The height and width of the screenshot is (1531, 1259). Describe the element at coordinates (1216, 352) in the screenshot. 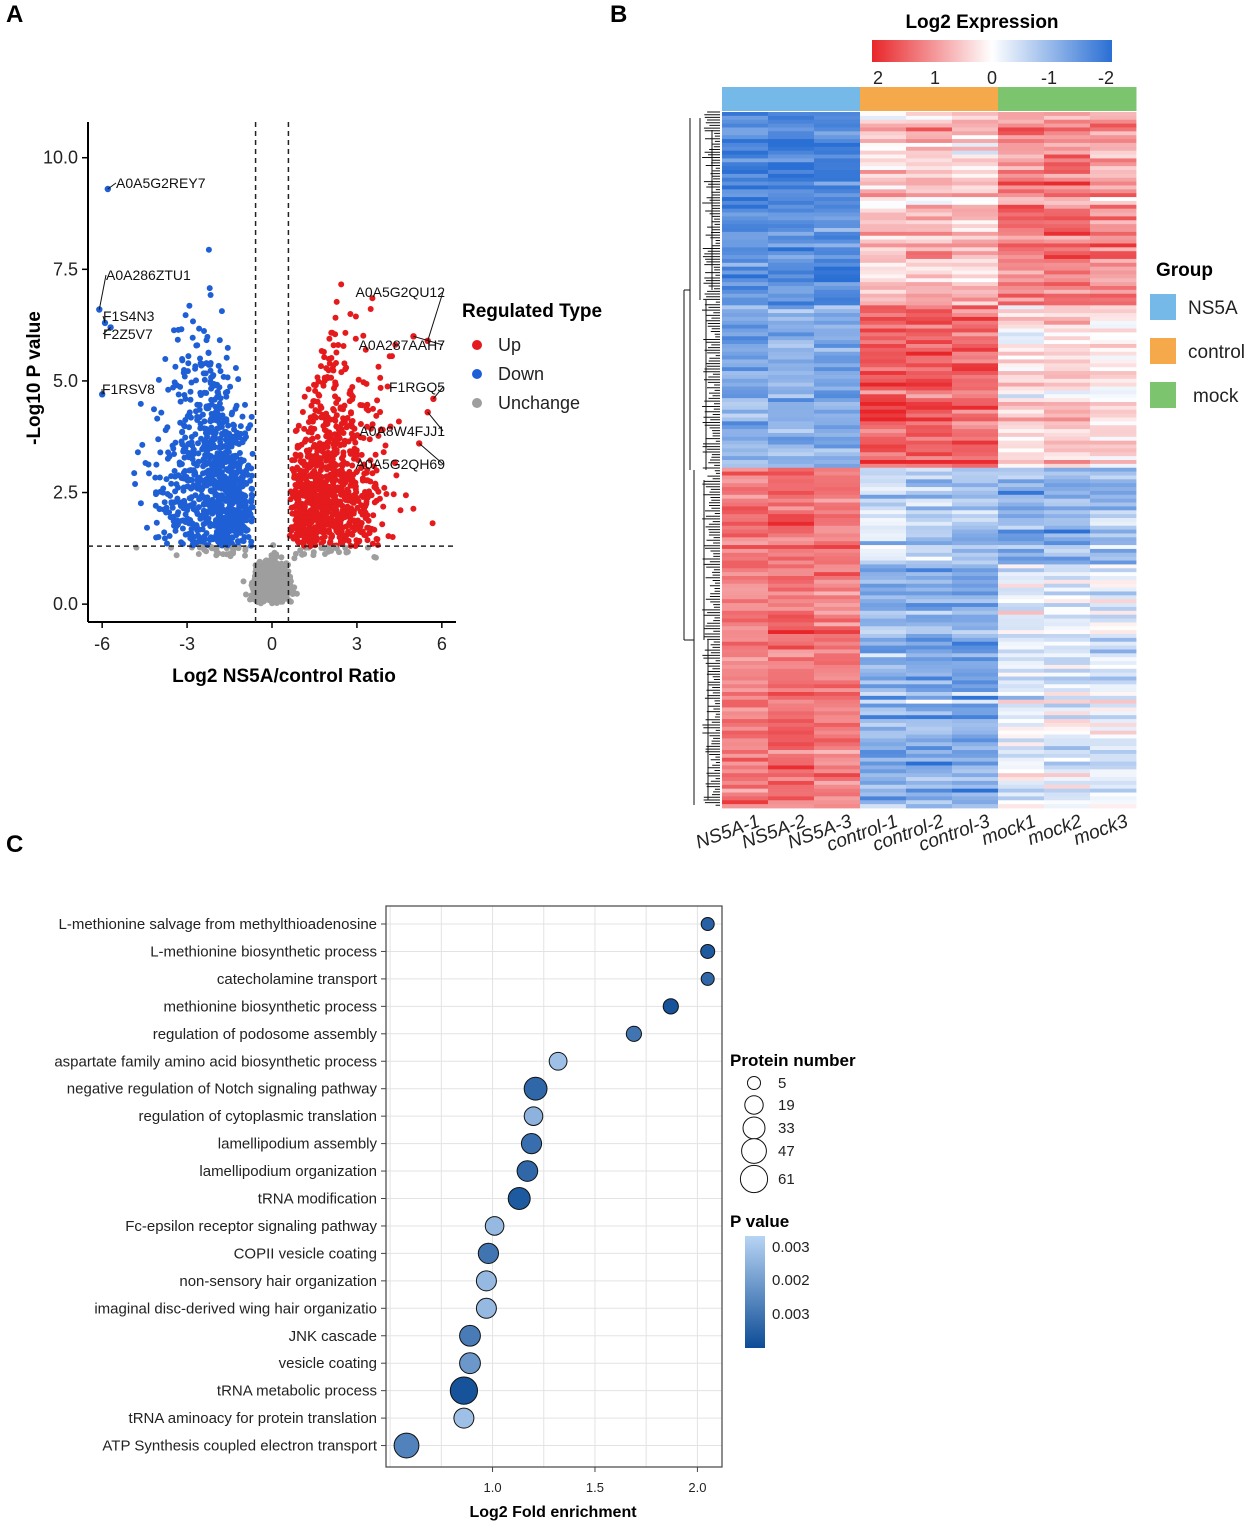

I see `heatmap-group-legend-label: control` at that location.